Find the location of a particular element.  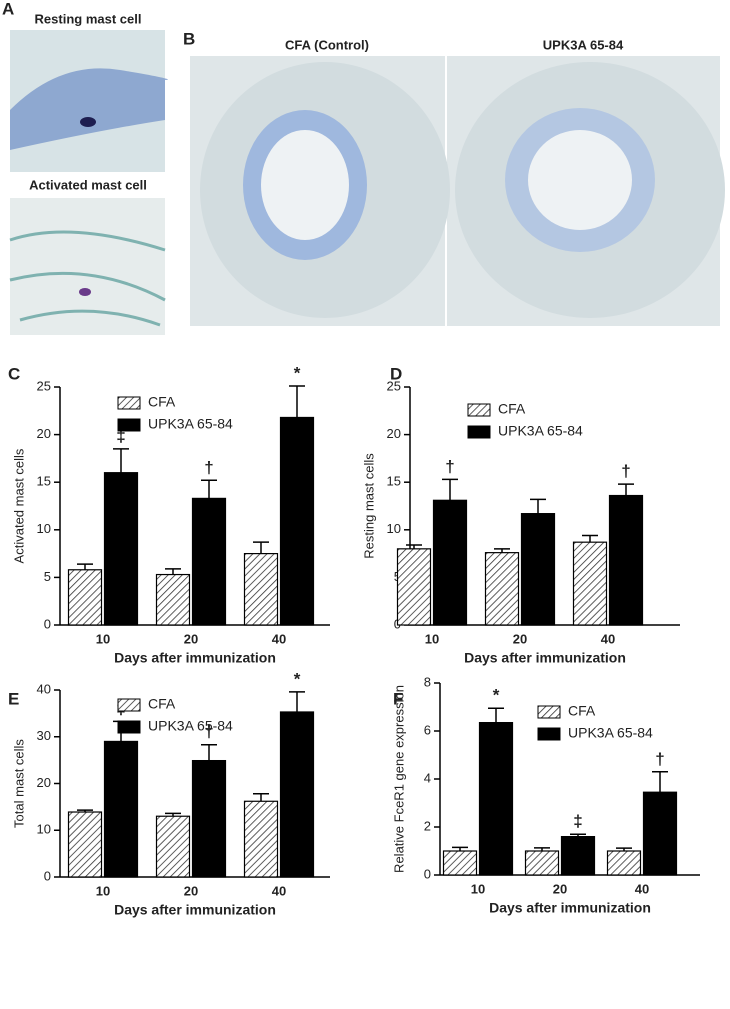

micrograph is located at coordinates (87, 266).